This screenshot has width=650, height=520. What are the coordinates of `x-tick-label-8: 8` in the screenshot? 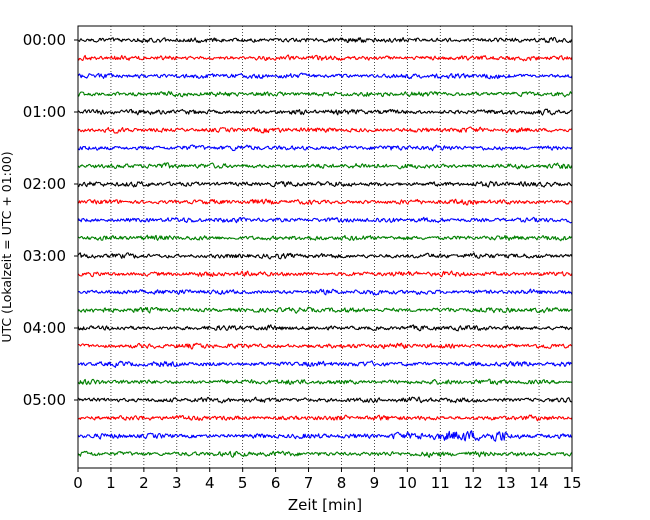 It's located at (342, 483).